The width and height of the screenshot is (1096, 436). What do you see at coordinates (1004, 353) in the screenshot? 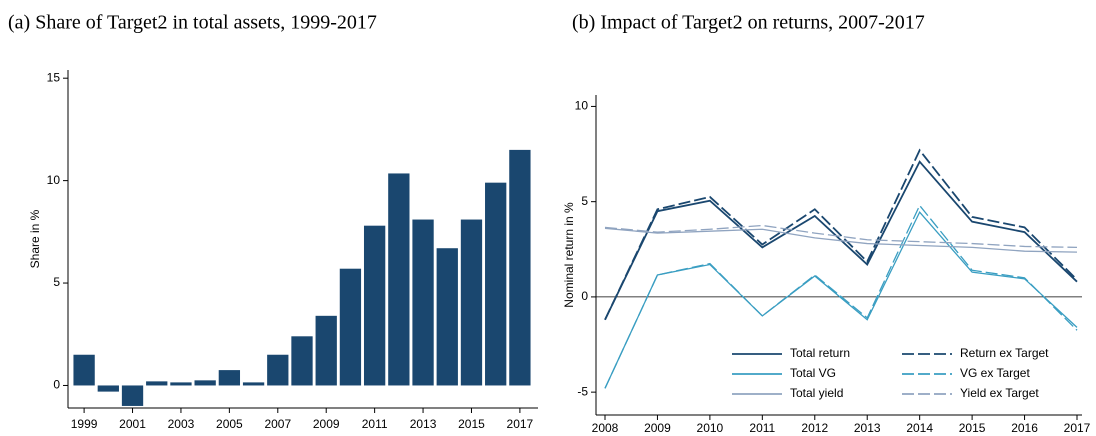
I see `legend-label: Return ex Target` at bounding box center [1004, 353].